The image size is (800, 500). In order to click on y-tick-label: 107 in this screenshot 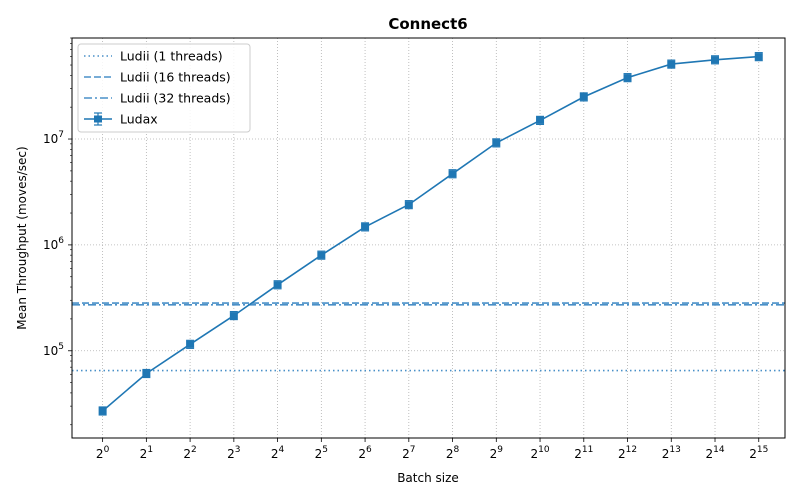, I will do `click(53, 138)`.